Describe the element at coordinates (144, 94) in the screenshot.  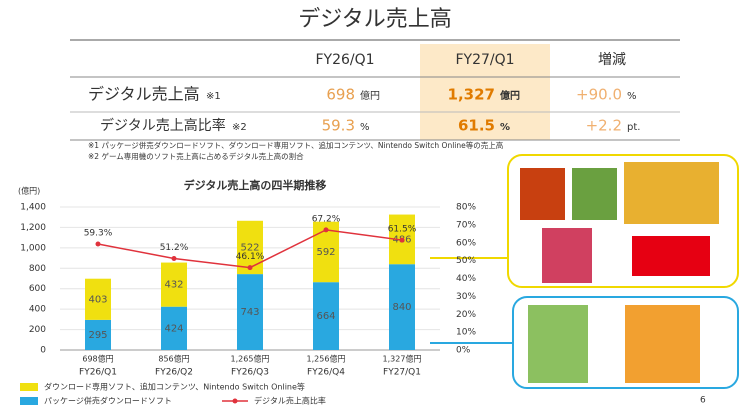
I see `row-label: デジタル売上高` at that location.